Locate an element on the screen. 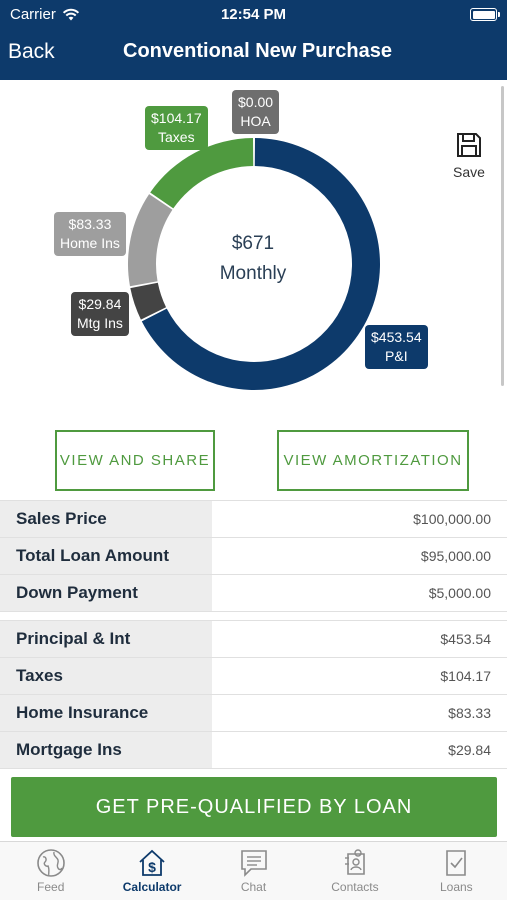 The image size is (507, 900). wifi-icon is located at coordinates (70, 14).